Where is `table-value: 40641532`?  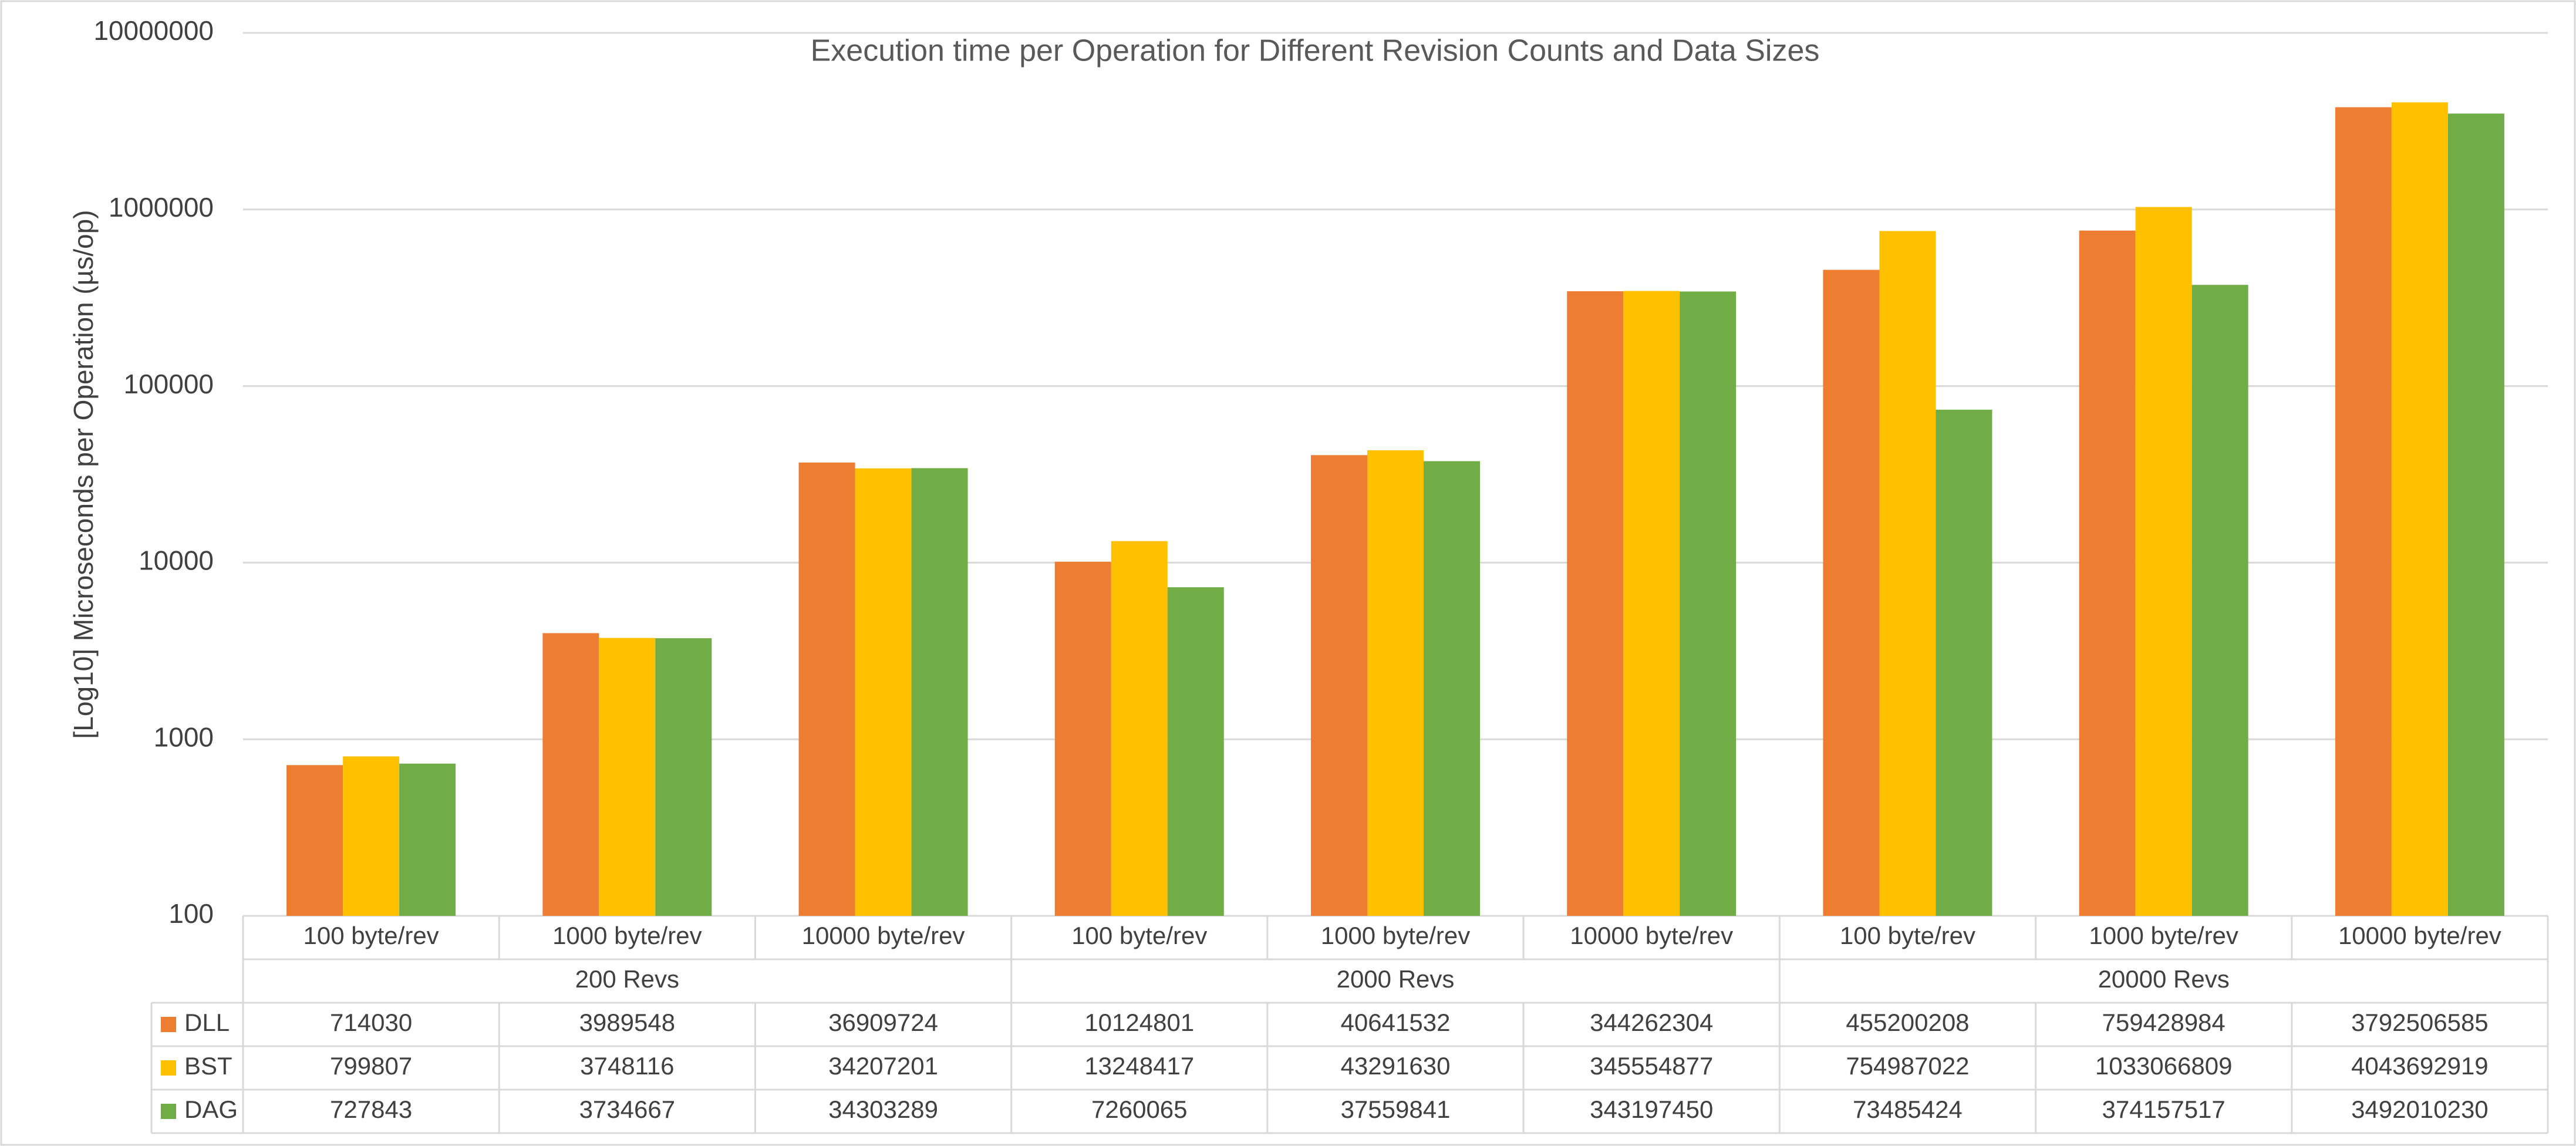 table-value: 40641532 is located at coordinates (1396, 1022).